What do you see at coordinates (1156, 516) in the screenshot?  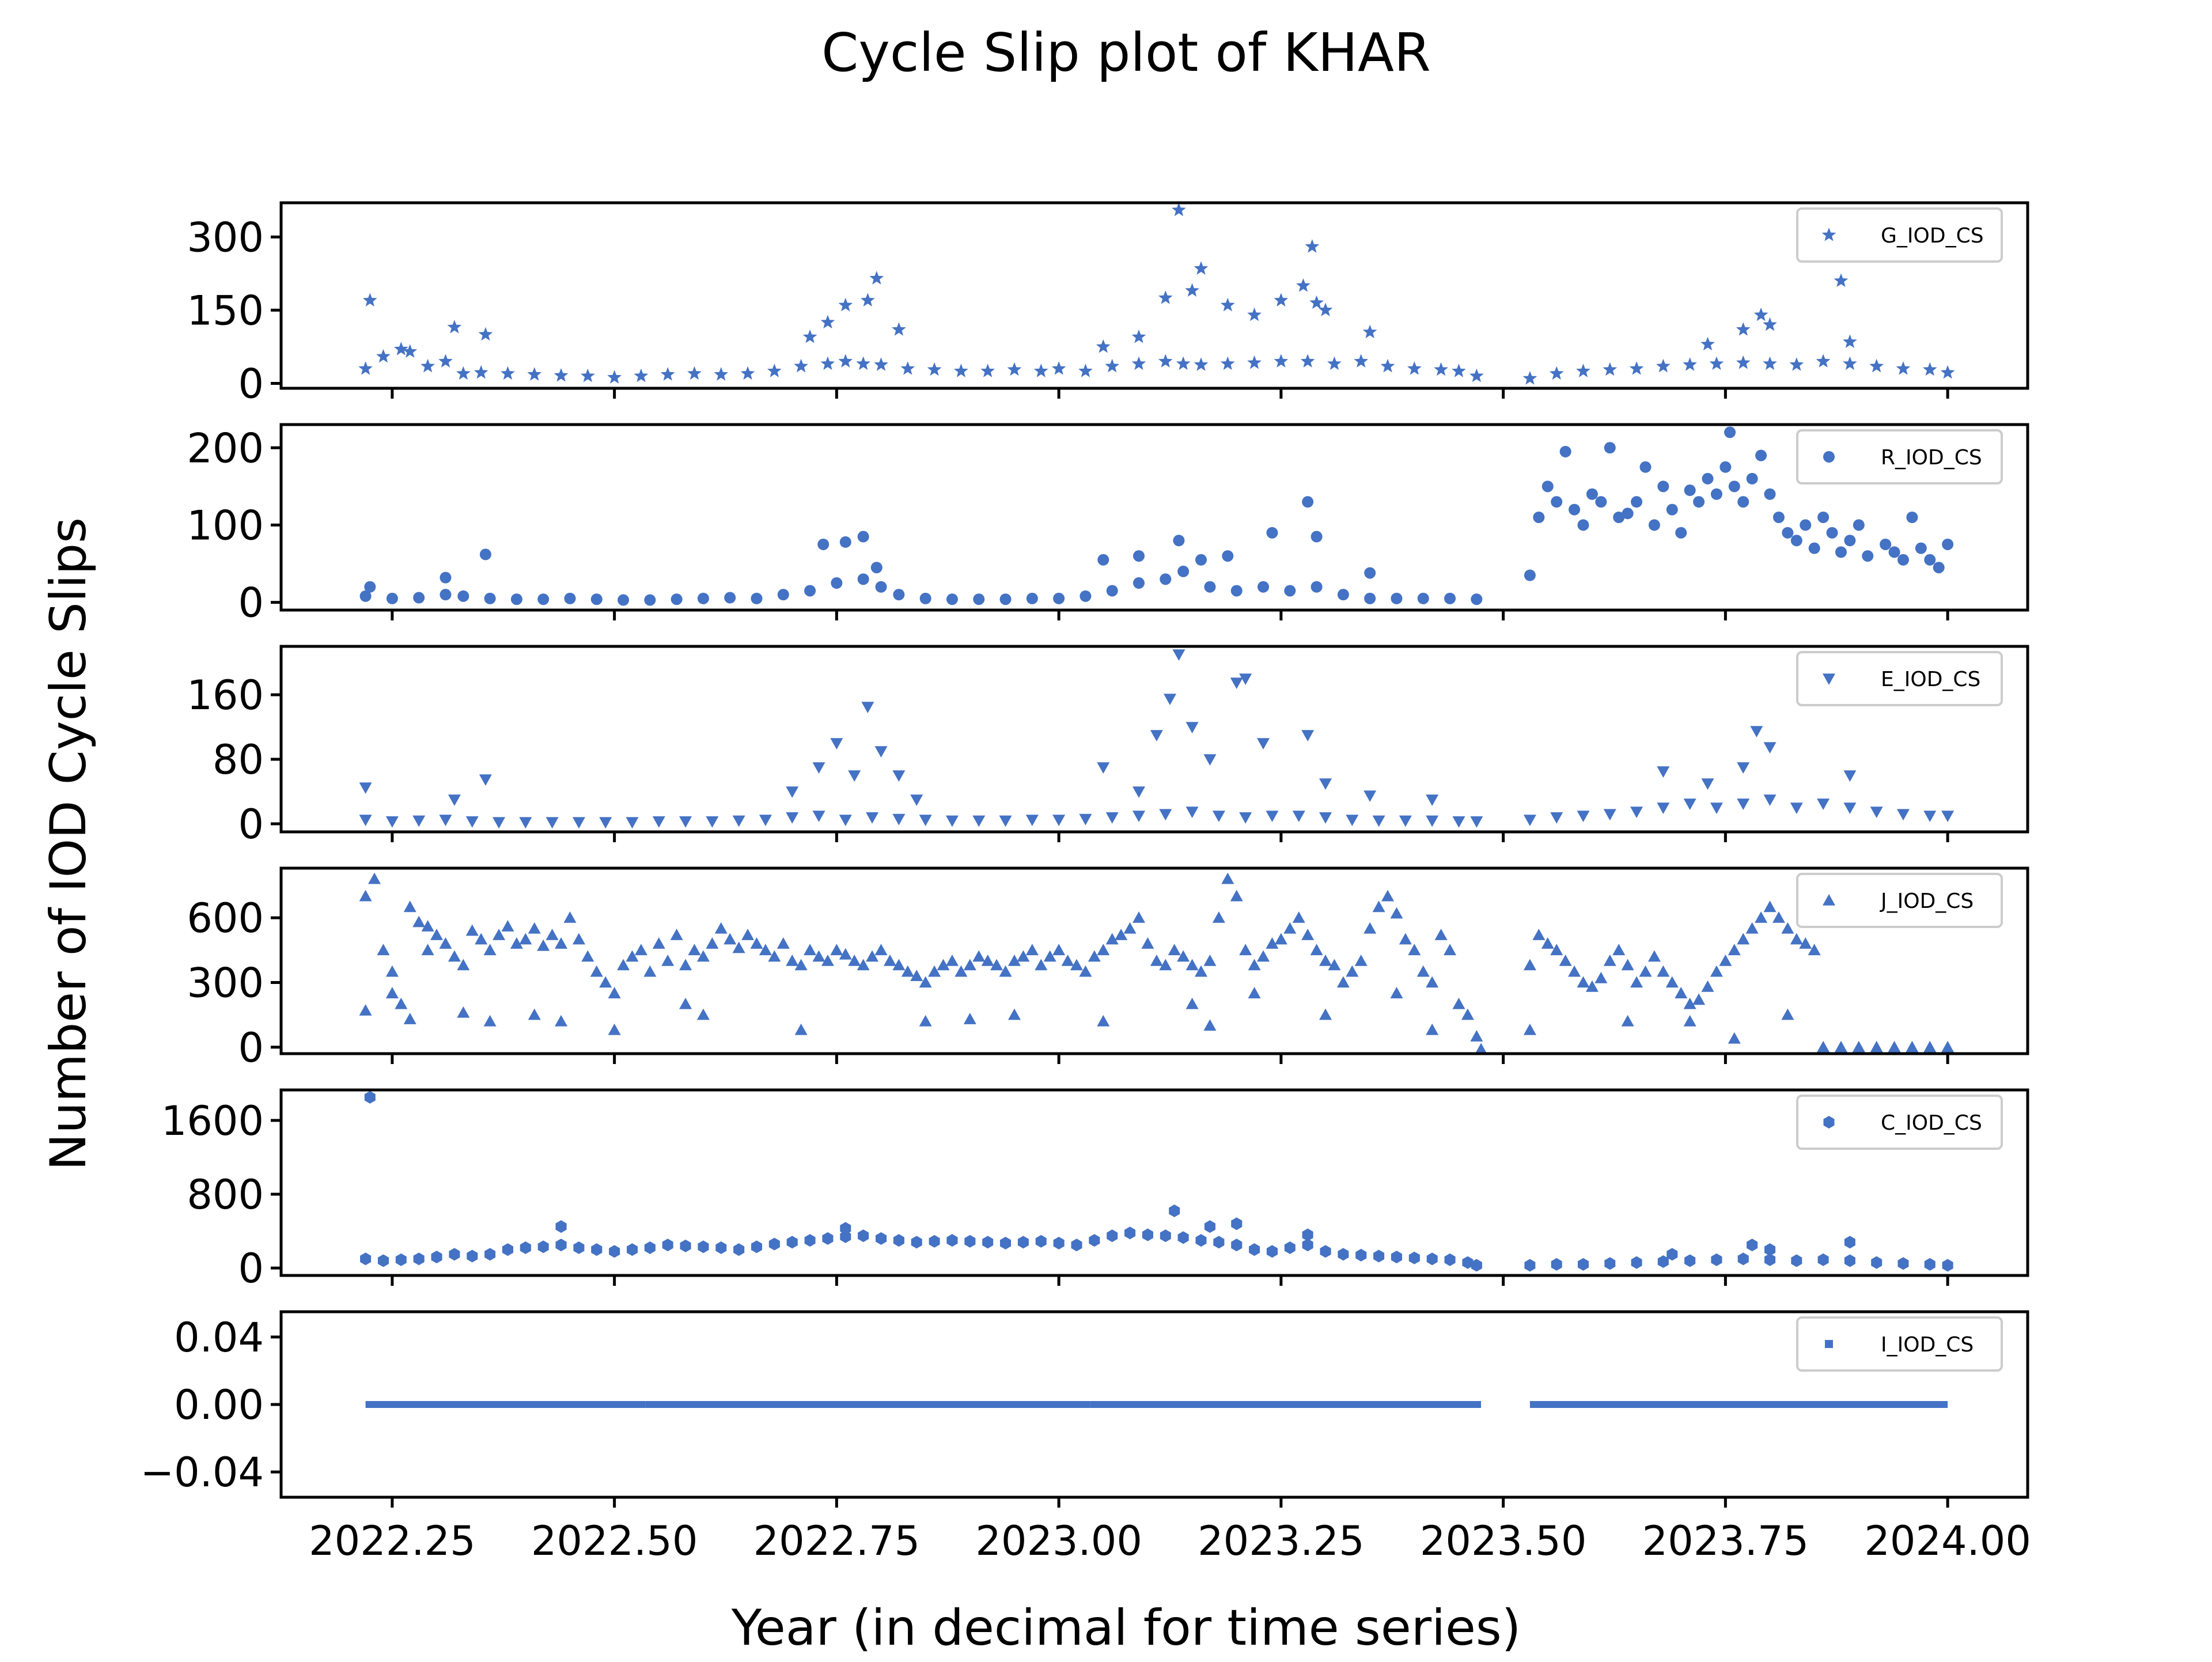 I see `data-points` at bounding box center [1156, 516].